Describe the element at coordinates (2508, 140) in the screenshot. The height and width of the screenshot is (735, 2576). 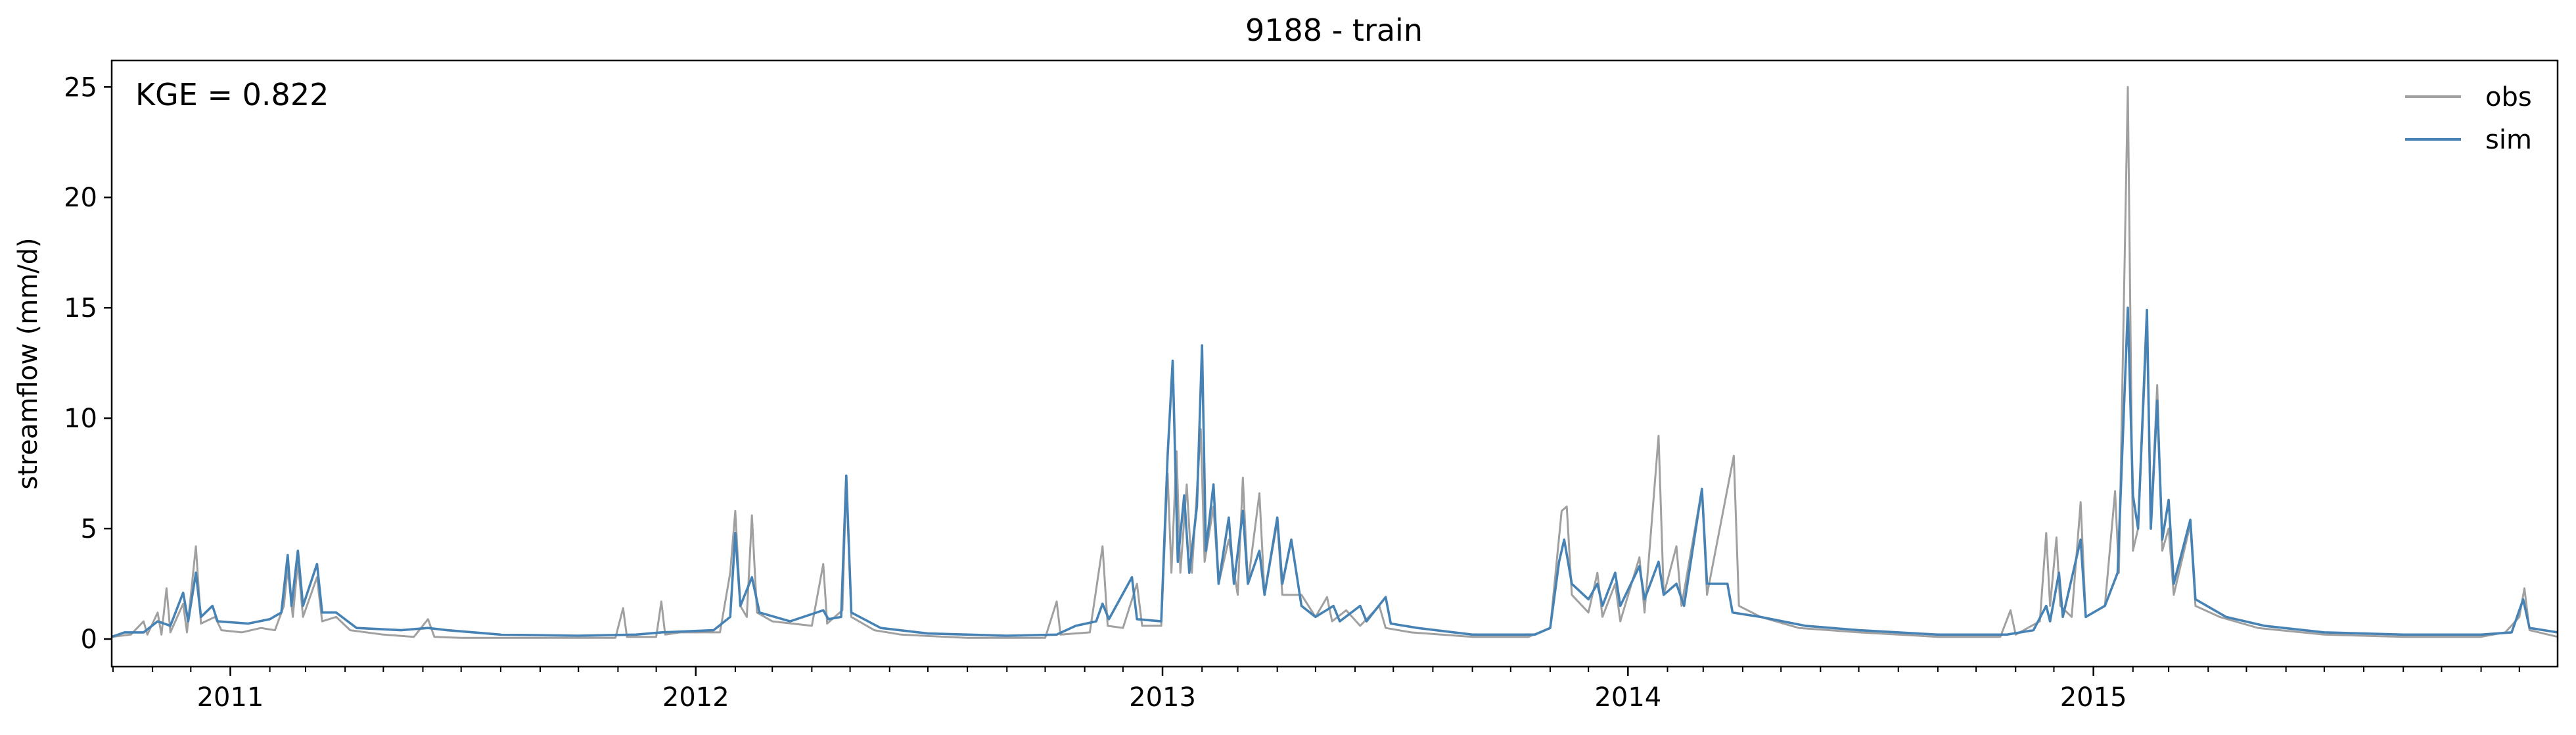
I see `legend-sim-label: sim` at that location.